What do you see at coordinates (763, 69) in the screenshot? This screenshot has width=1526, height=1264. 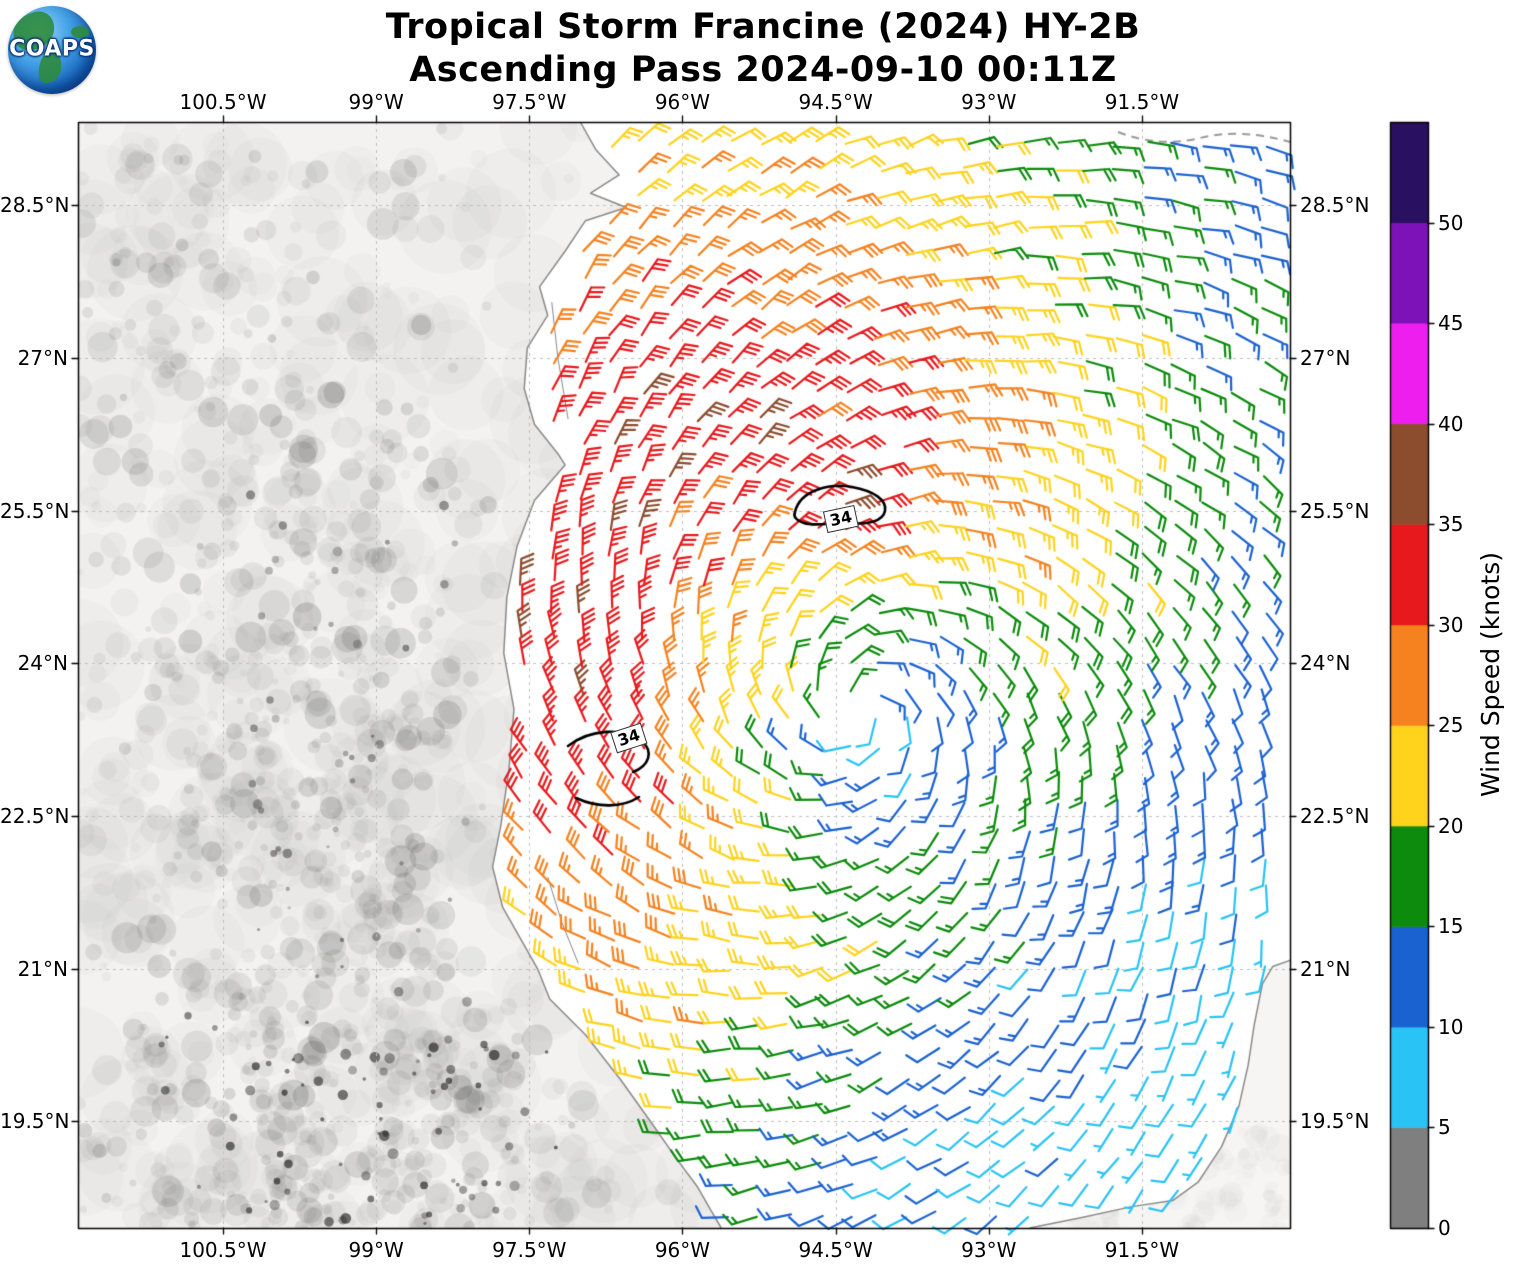 I see `title-line-2: Ascending Pass 2024-09-10 00:11Z` at bounding box center [763, 69].